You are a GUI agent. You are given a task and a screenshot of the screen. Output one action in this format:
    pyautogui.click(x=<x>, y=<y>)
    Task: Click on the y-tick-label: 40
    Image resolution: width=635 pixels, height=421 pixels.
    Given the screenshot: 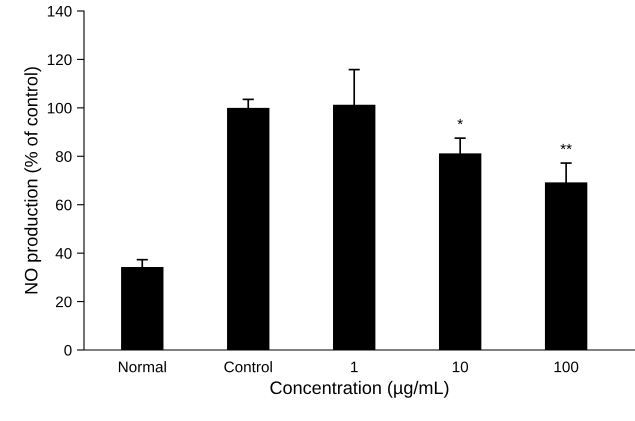 What is the action you would take?
    pyautogui.click(x=64, y=253)
    